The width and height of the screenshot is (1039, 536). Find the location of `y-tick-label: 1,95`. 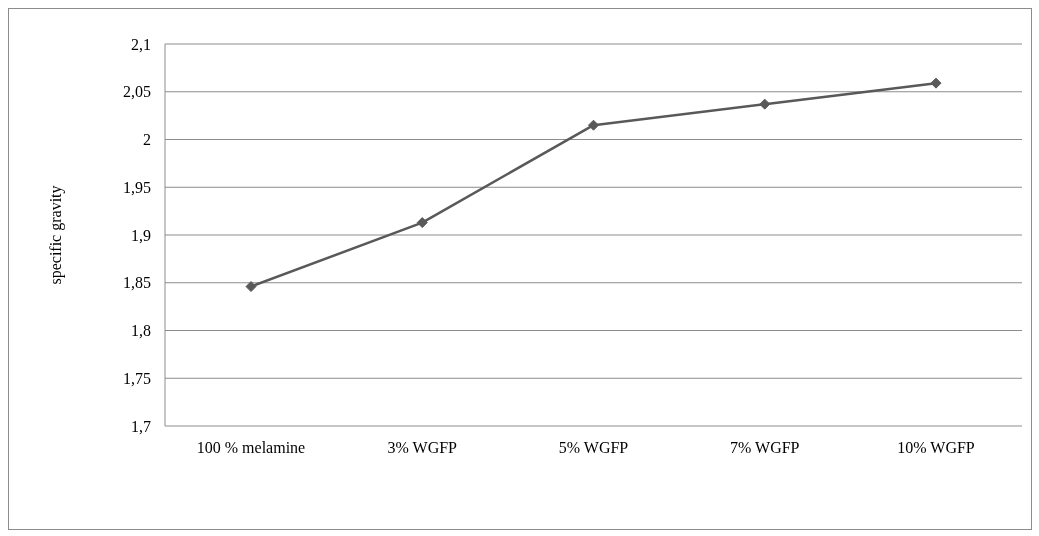

y-tick-label: 1,95 is located at coordinates (137, 187).